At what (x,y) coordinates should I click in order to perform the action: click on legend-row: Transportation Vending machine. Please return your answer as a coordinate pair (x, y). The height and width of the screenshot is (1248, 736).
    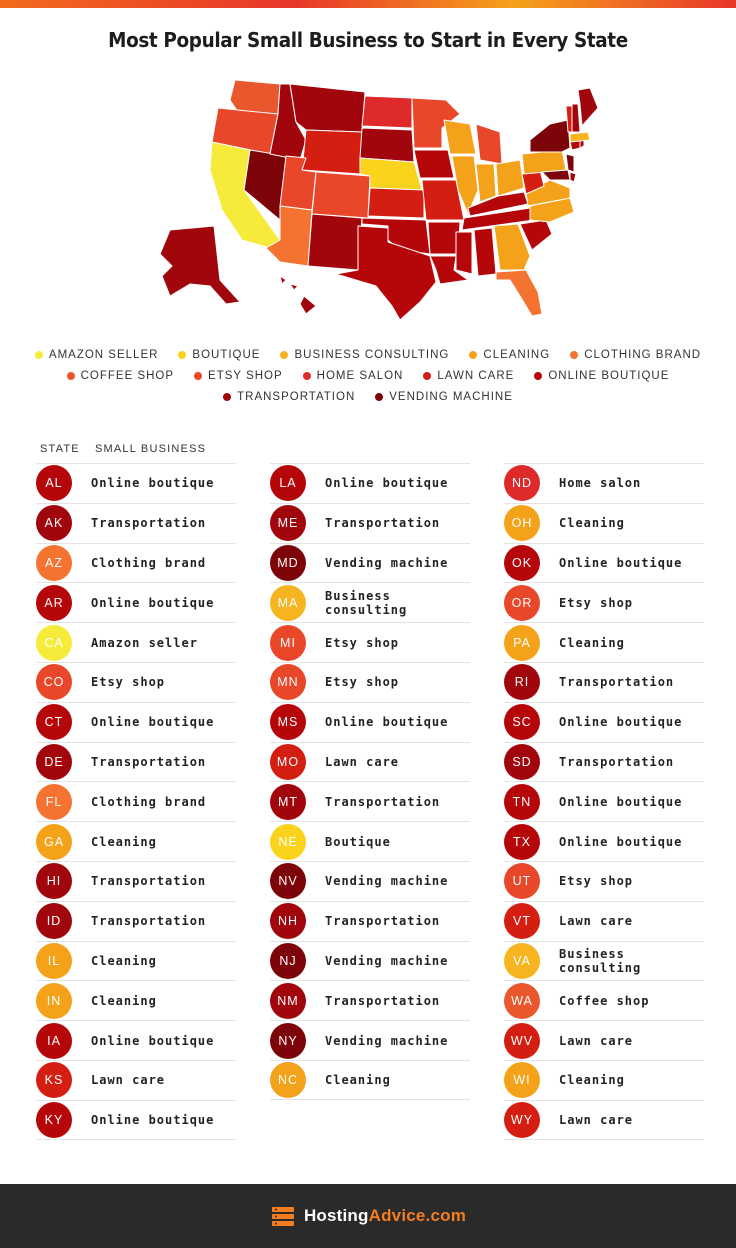
    Looking at the image, I should click on (368, 396).